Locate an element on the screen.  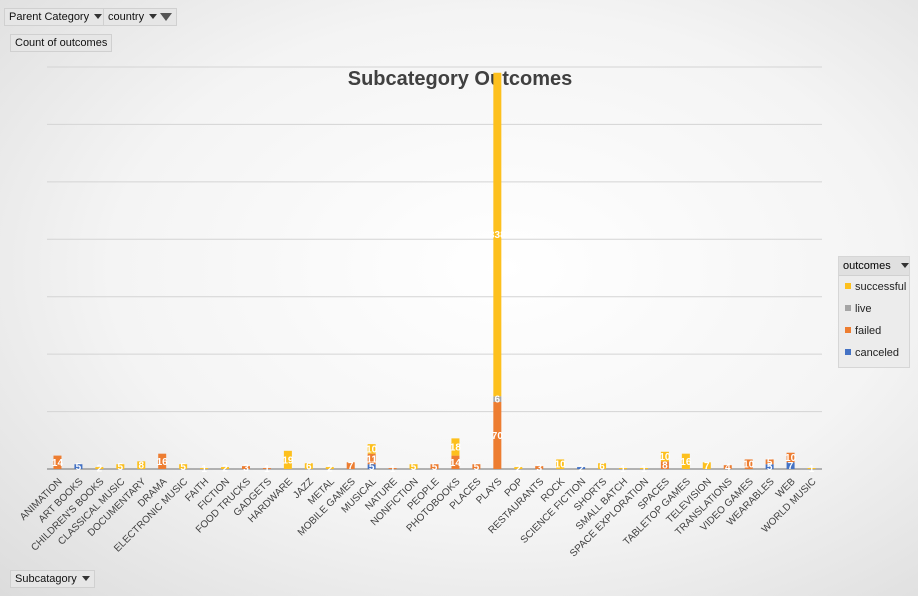
data-label: 4 is located at coordinates (728, 468).